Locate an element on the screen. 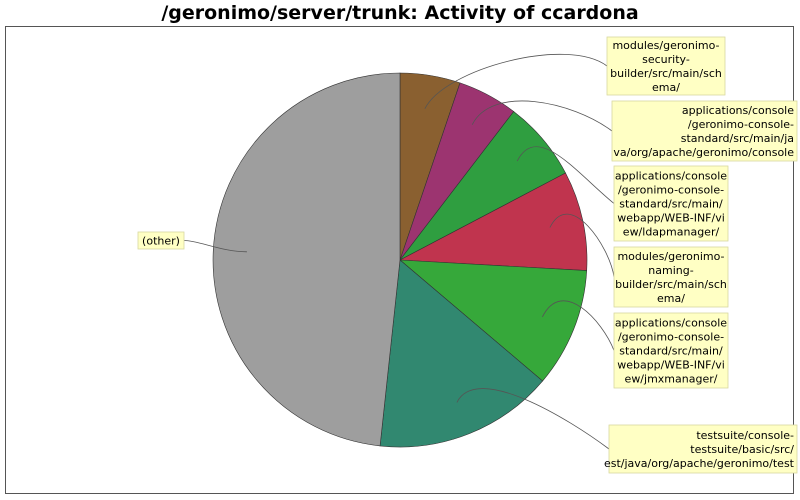  slice-label-line: standard/src/main/ja is located at coordinates (737, 138).